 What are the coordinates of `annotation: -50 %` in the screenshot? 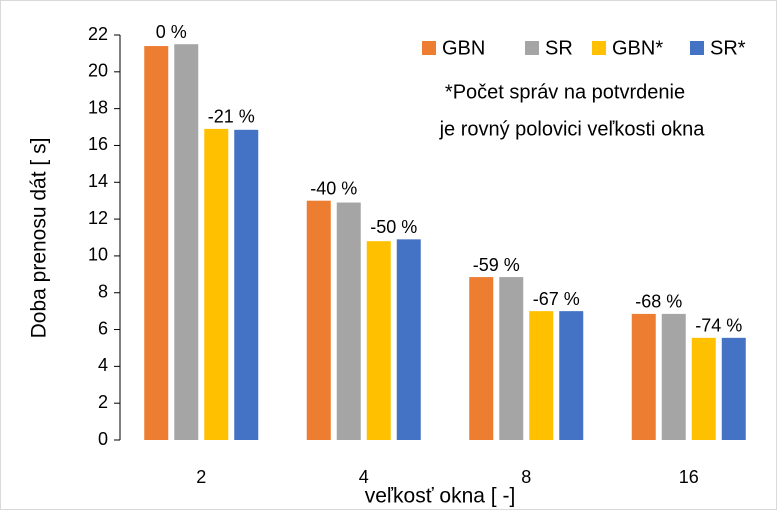 It's located at (393, 227).